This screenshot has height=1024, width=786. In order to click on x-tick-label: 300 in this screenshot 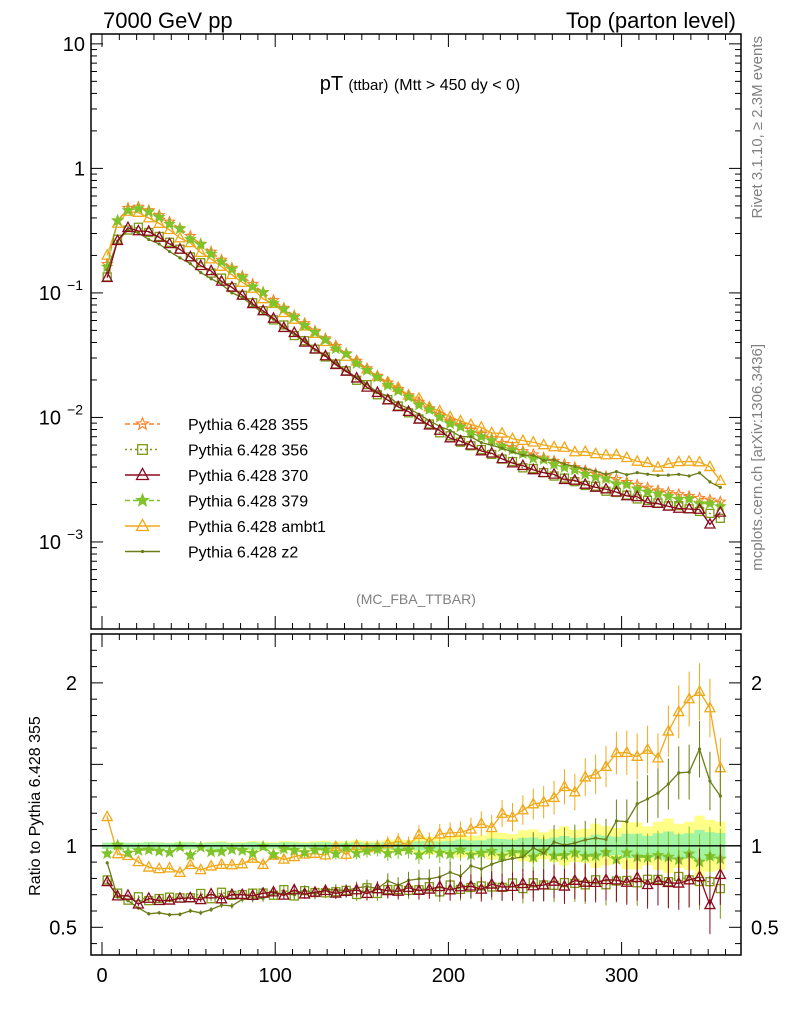, I will do `click(621, 976)`.